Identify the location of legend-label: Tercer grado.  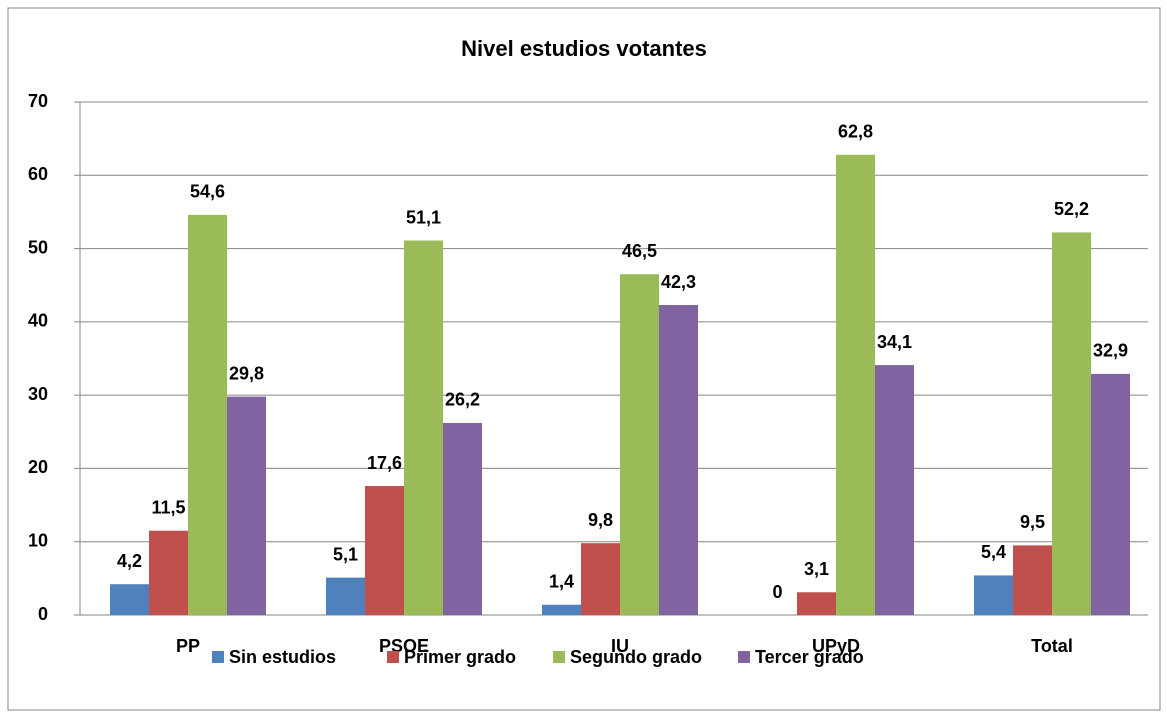
(809, 657).